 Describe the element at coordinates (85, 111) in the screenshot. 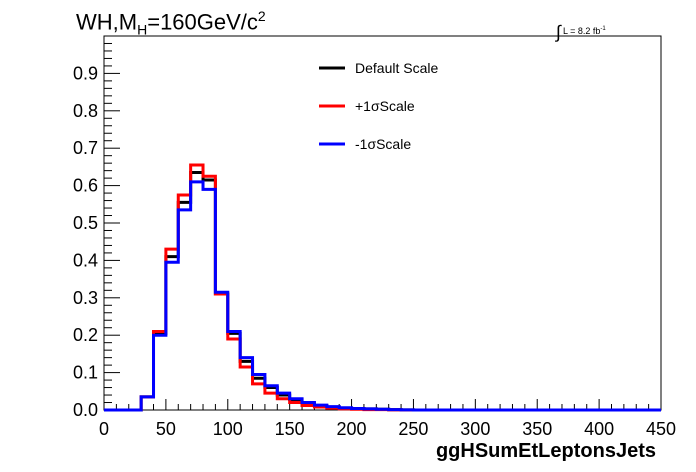

I see `y-tick-label: 0.8` at that location.